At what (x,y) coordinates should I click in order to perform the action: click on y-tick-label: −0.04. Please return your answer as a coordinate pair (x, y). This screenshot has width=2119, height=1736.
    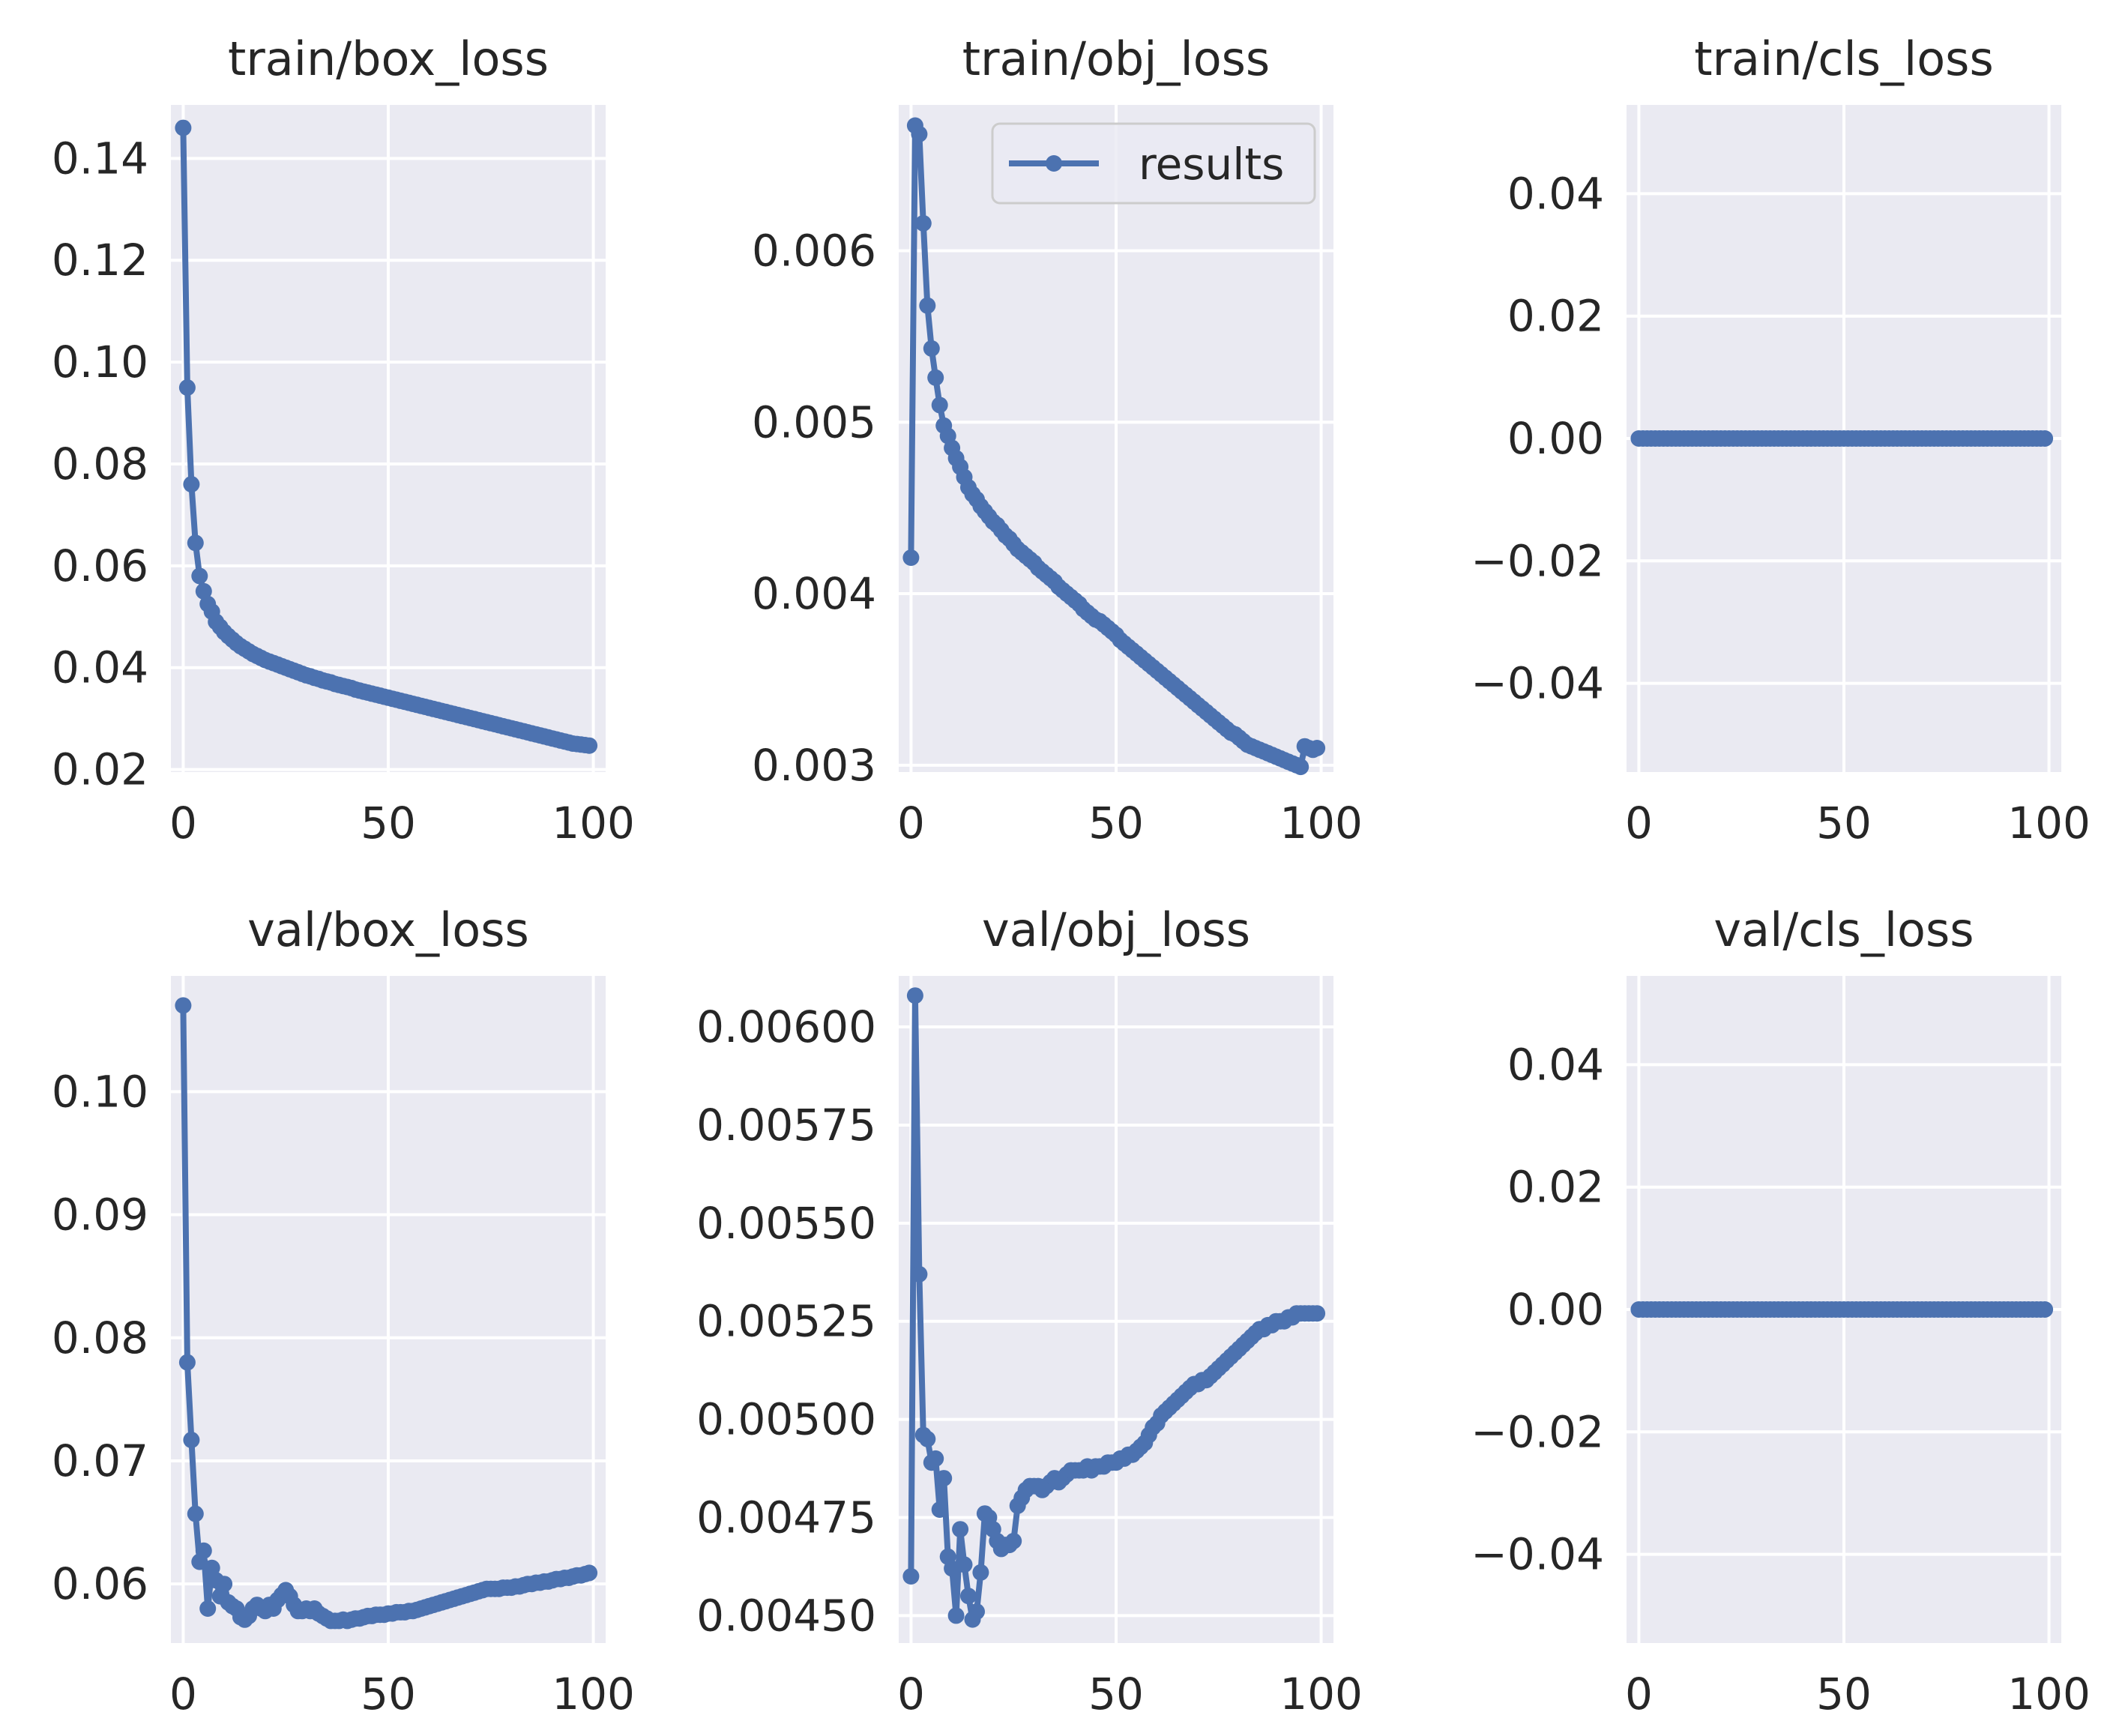
    Looking at the image, I should click on (1537, 1555).